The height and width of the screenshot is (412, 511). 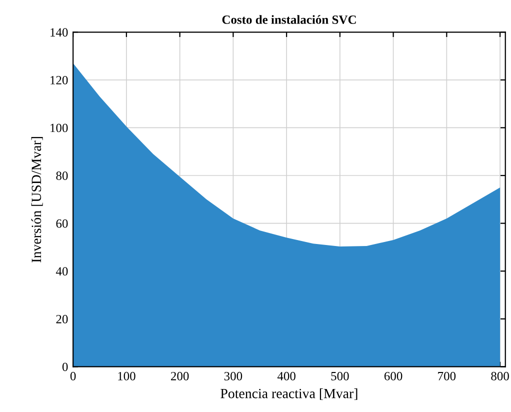 I want to click on x-tick-label: 500, so click(x=340, y=376).